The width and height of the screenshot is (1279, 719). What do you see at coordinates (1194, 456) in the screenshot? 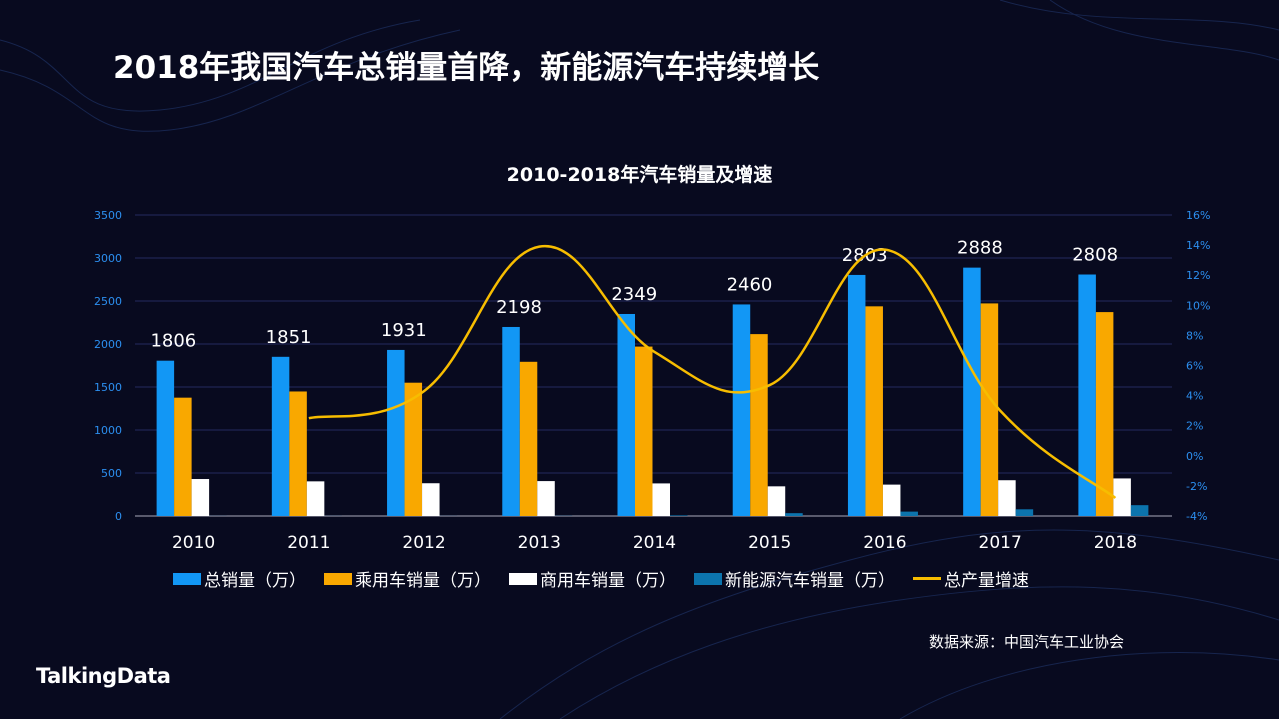
I see `y-right-tick-label: 0%` at bounding box center [1194, 456].